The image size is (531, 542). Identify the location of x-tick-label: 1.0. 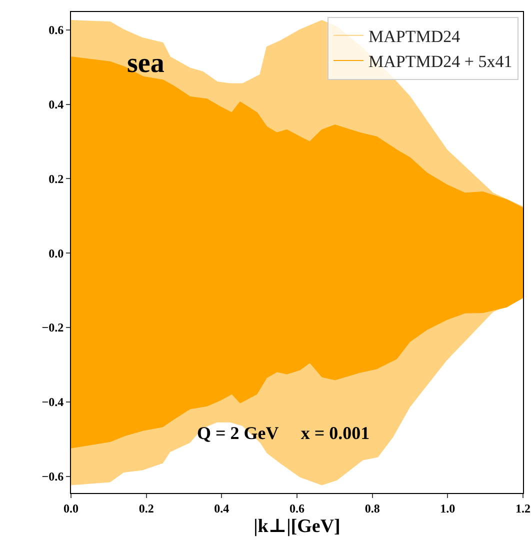
(448, 508).